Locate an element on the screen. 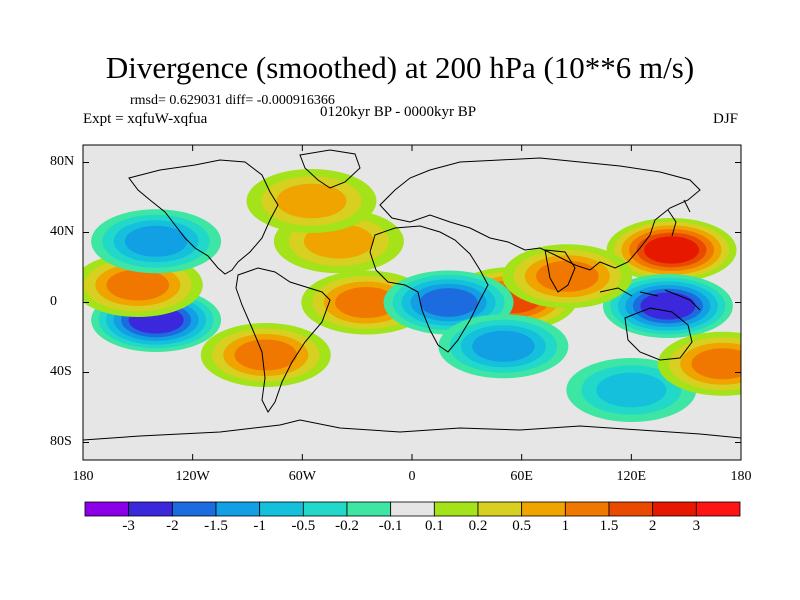  coastline-india is located at coordinates (560, 271).